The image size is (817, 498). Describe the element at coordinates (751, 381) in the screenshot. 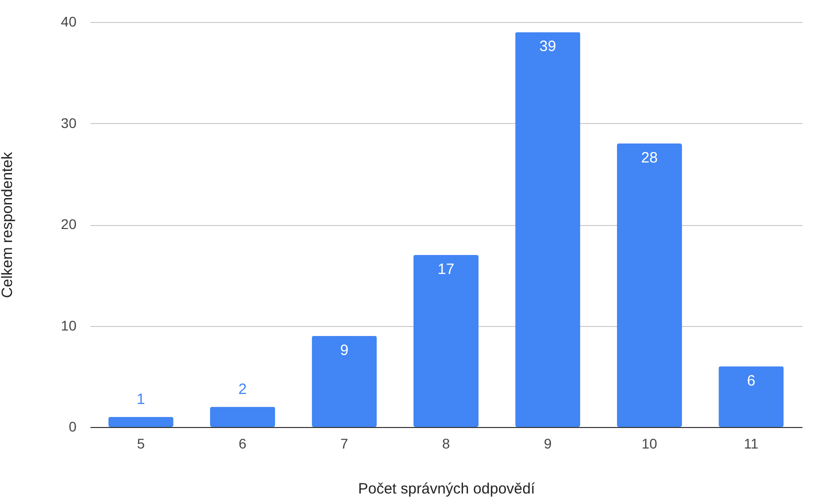

I see `data-label: 6` at that location.